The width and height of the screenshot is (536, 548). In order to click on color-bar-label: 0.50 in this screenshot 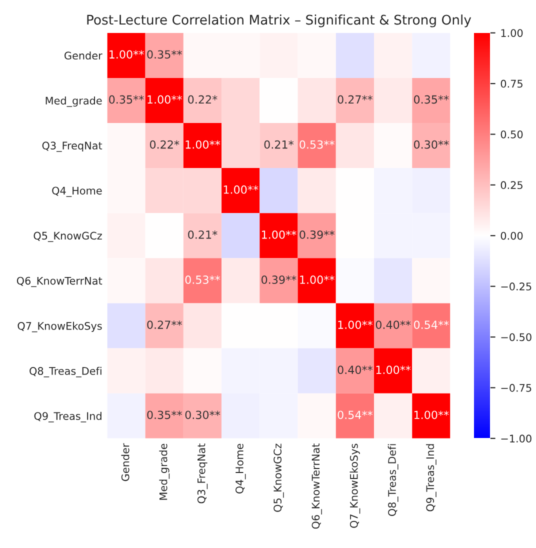, I will do `click(511, 134)`.